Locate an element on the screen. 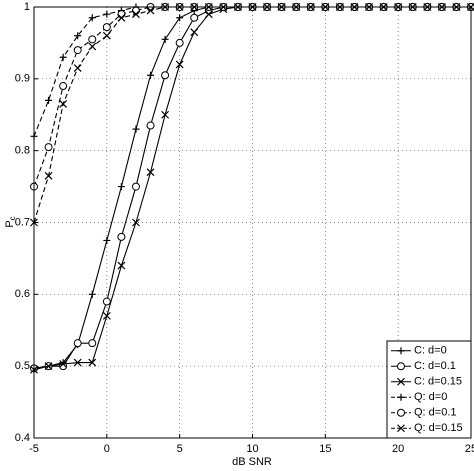  x-tick-label: 25 is located at coordinates (469, 449).